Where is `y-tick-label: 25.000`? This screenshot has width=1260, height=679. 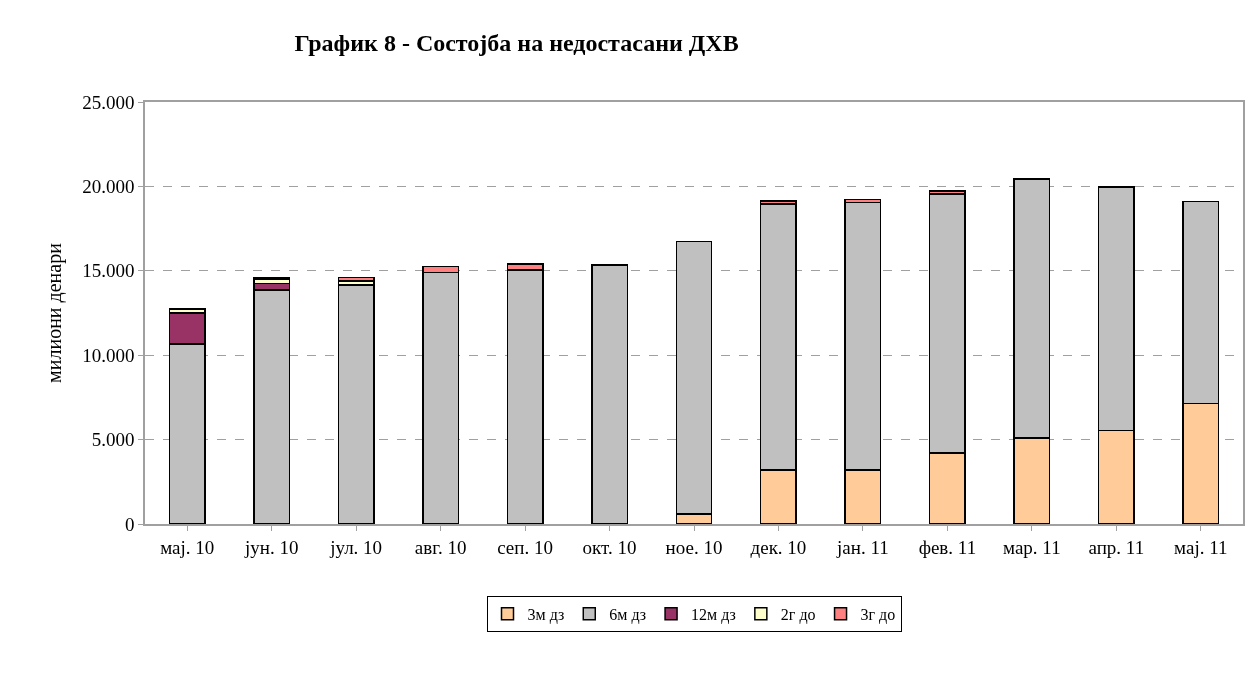 y-tick-label: 25.000 is located at coordinates (108, 102).